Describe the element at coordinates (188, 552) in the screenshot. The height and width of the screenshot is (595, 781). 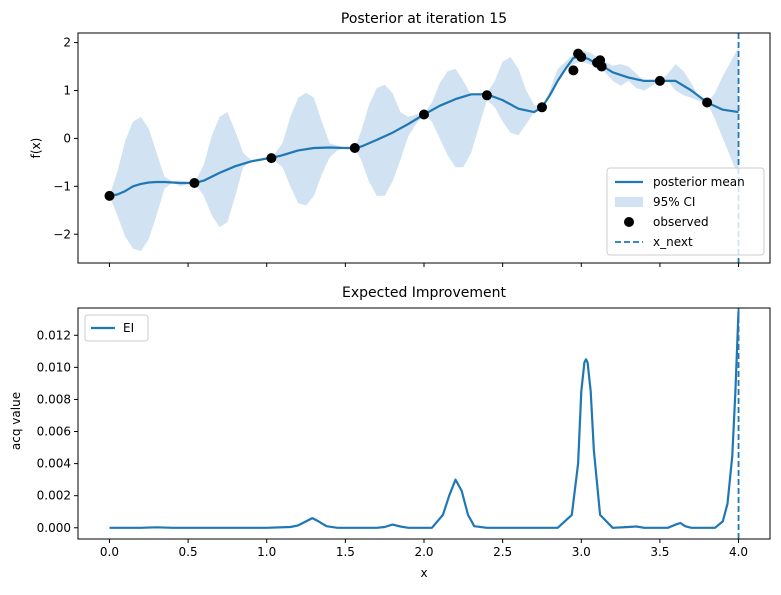
I see `x-tick-label: 0.5` at that location.